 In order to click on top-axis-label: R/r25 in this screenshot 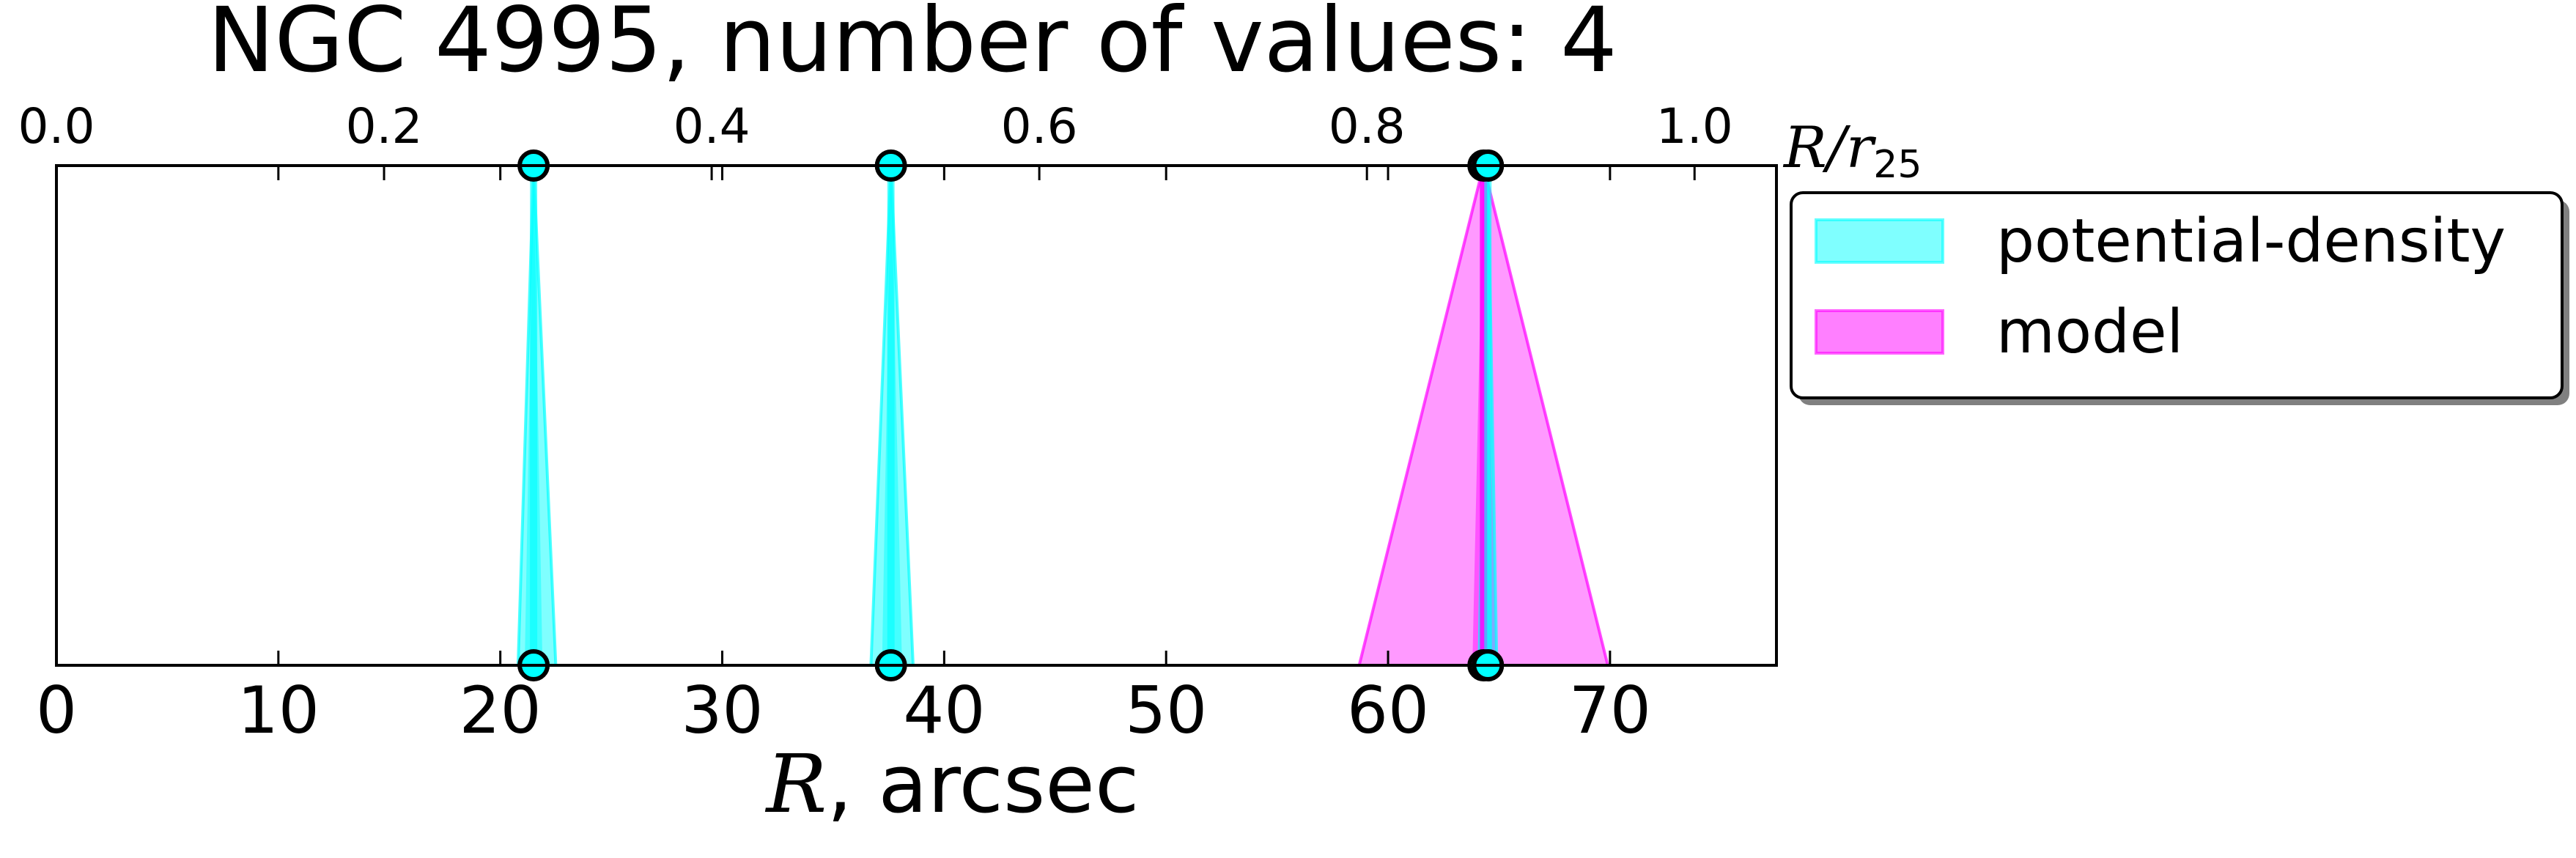, I will do `click(1852, 151)`.